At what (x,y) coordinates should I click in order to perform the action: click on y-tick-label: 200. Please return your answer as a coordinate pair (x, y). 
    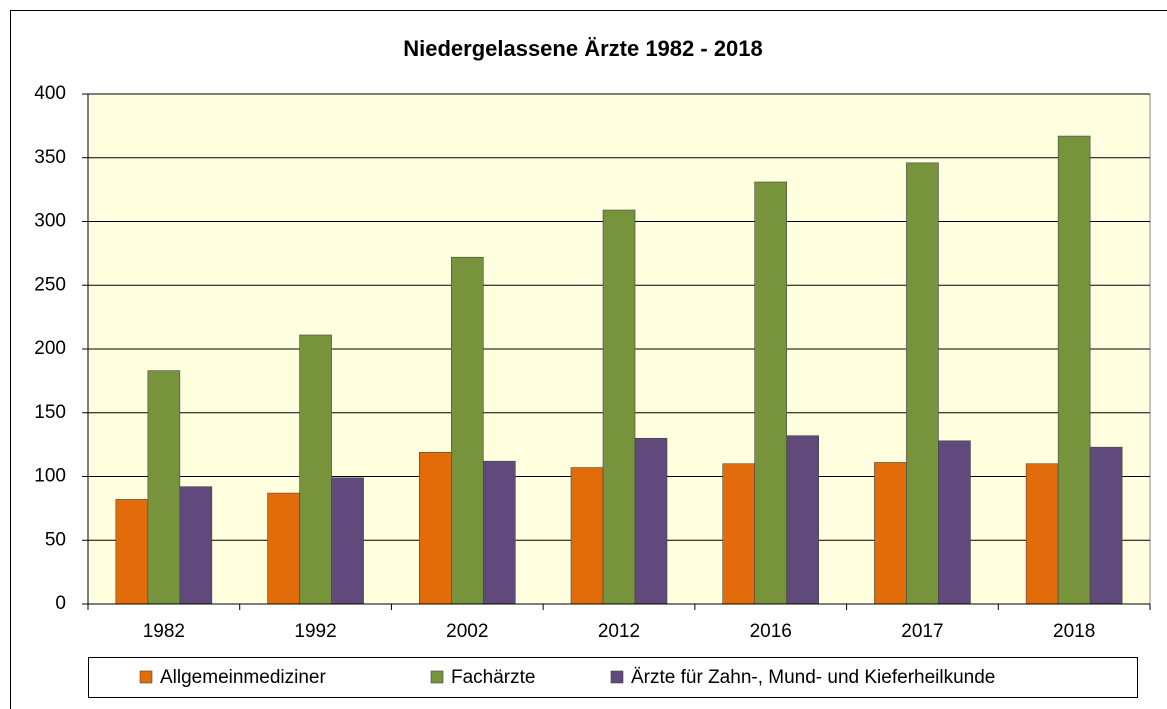
    Looking at the image, I should click on (50, 348).